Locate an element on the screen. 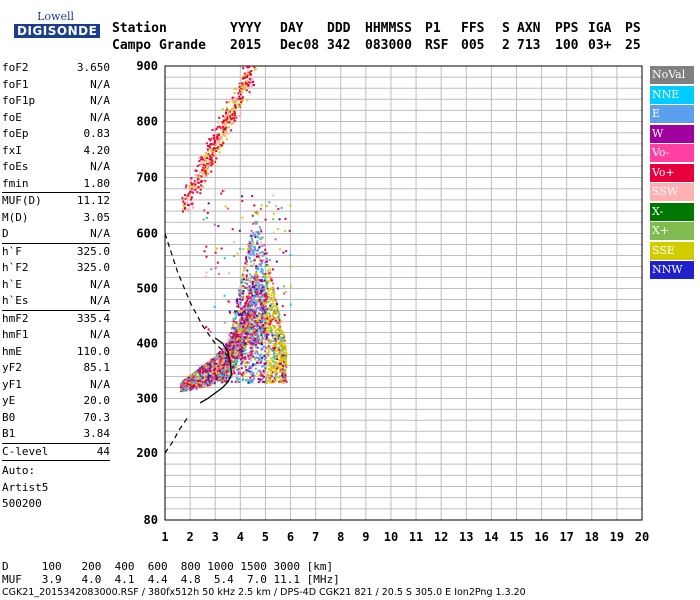 This screenshot has width=700, height=600. param-row: foEs N/A is located at coordinates (56, 167).